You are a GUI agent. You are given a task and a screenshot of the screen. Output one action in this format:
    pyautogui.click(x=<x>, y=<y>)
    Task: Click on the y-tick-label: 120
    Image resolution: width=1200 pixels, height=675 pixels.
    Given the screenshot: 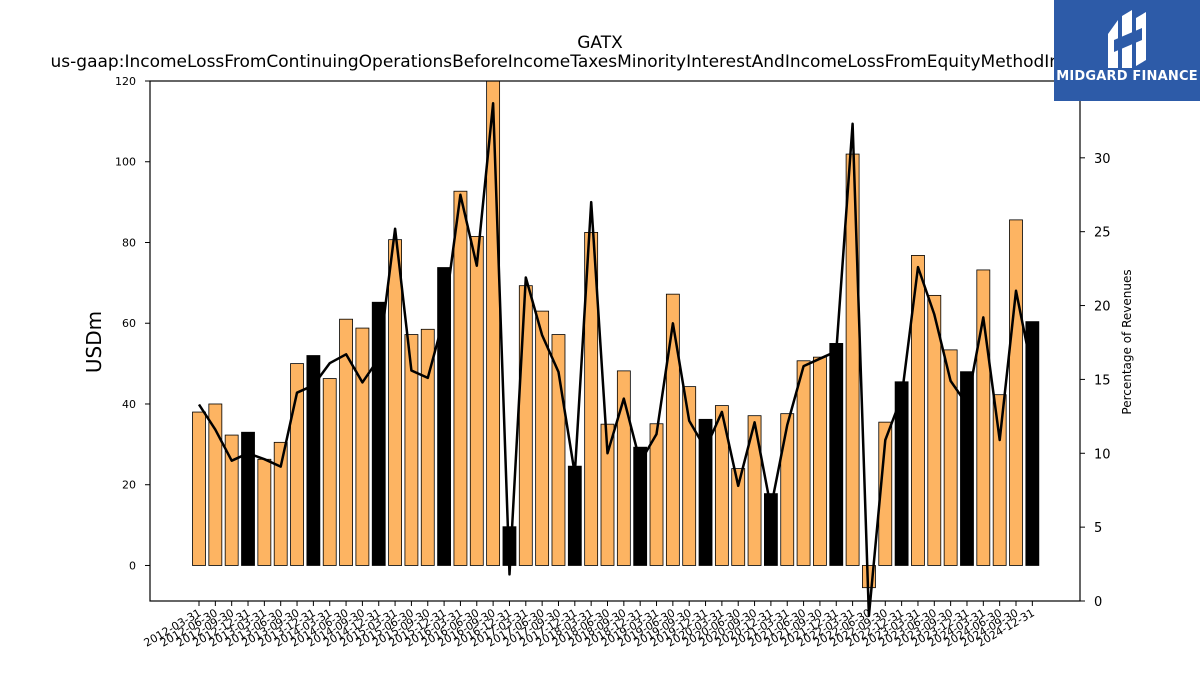 What is the action you would take?
    pyautogui.click(x=125, y=81)
    